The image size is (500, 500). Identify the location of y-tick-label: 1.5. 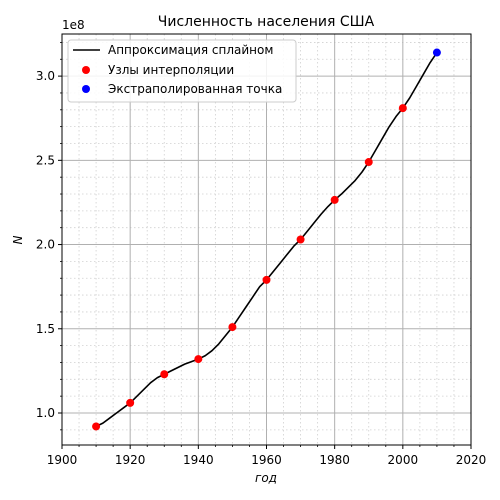
(45, 329).